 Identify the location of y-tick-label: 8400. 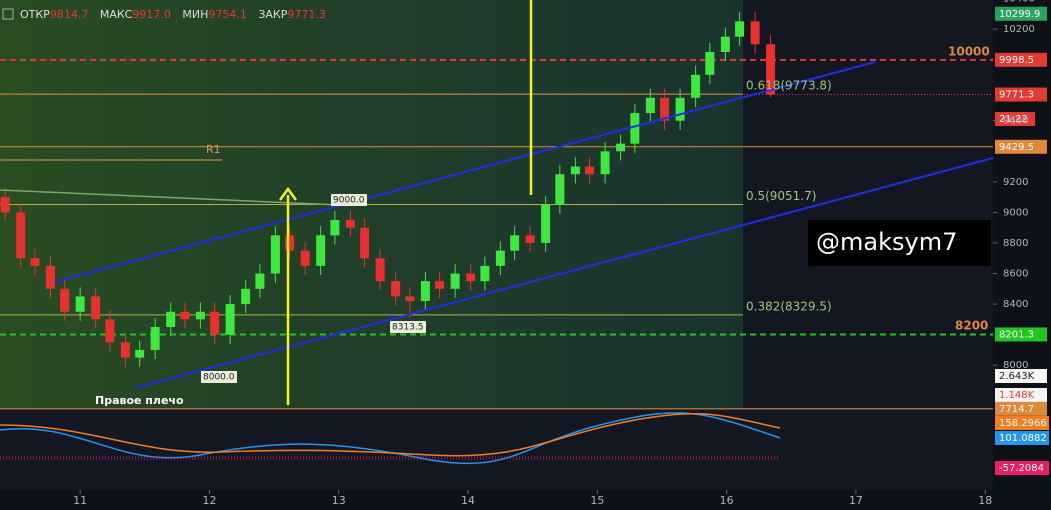
(1015, 304).